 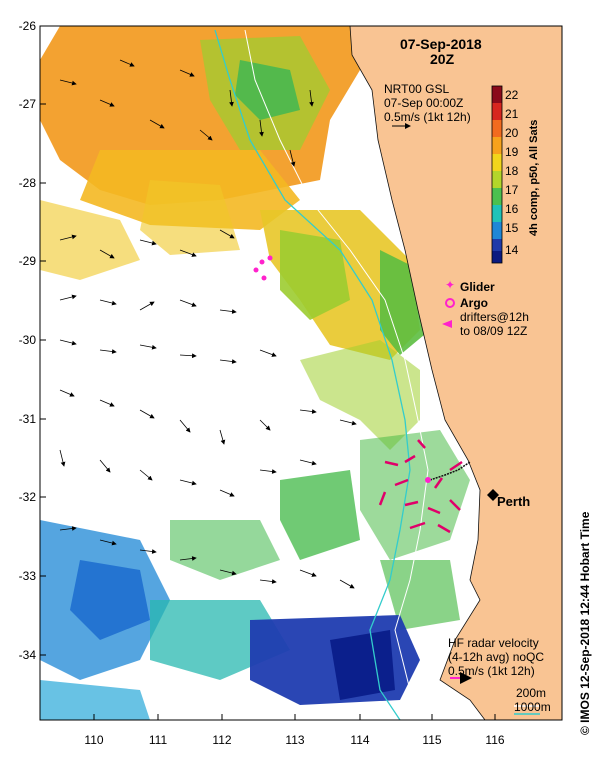 I want to click on isobath-1000m-label: 1000m, so click(x=532, y=707).